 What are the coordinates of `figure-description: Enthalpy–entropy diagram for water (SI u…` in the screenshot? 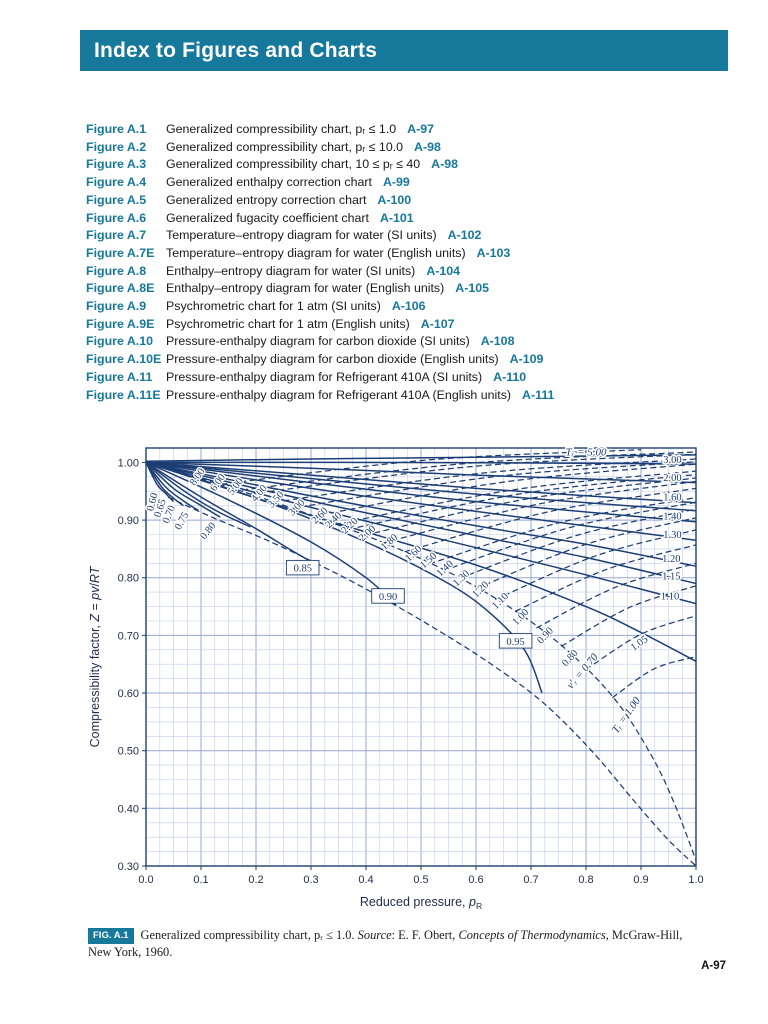 It's located at (291, 270).